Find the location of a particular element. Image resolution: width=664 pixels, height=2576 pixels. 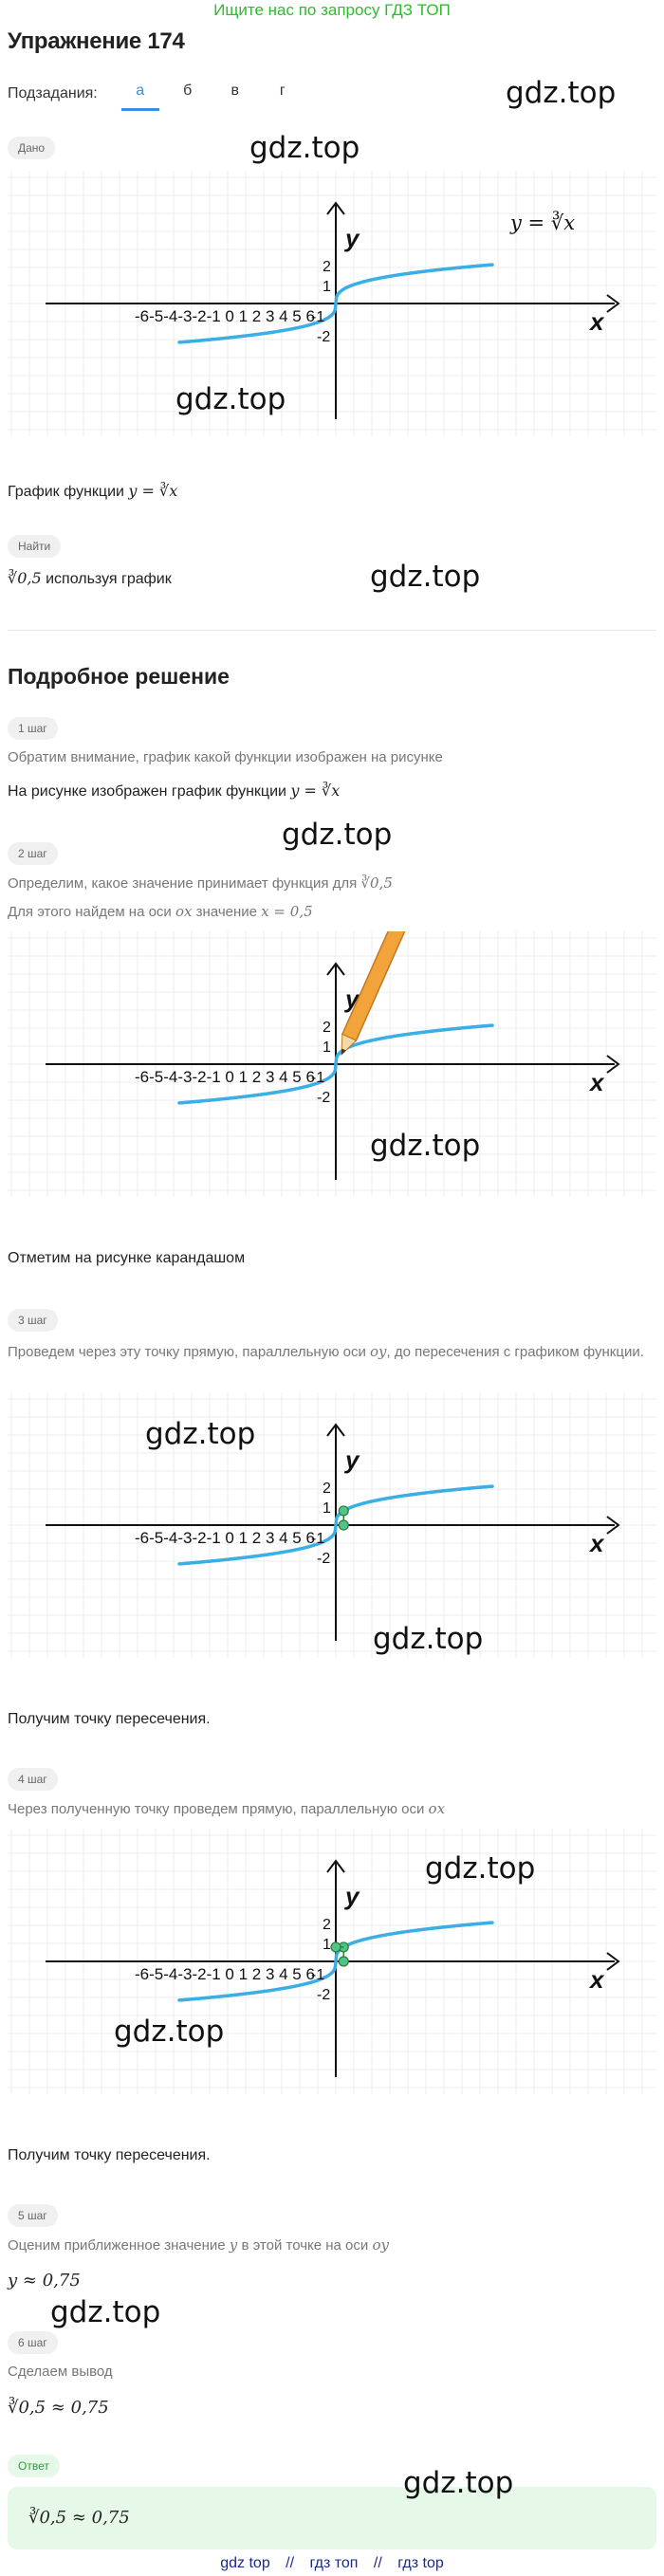

pencil-tip is located at coordinates (349, 1045).